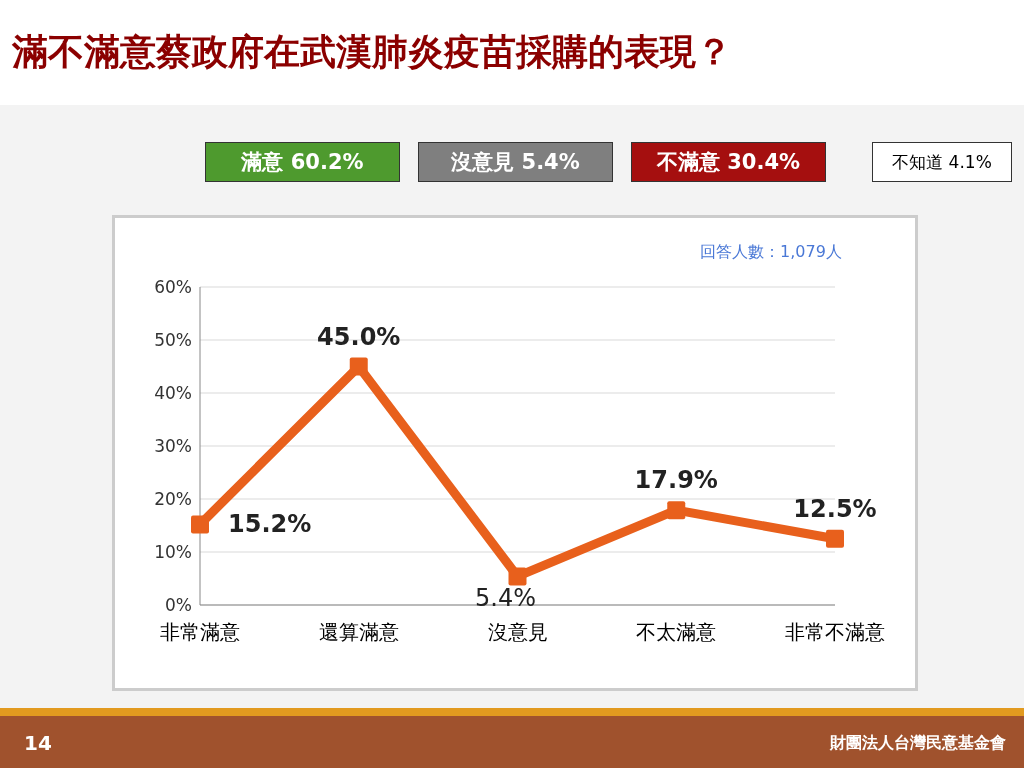 The width and height of the screenshot is (1024, 768). Describe the element at coordinates (918, 743) in the screenshot. I see `text: 財團法人台灣民意基金會` at that location.